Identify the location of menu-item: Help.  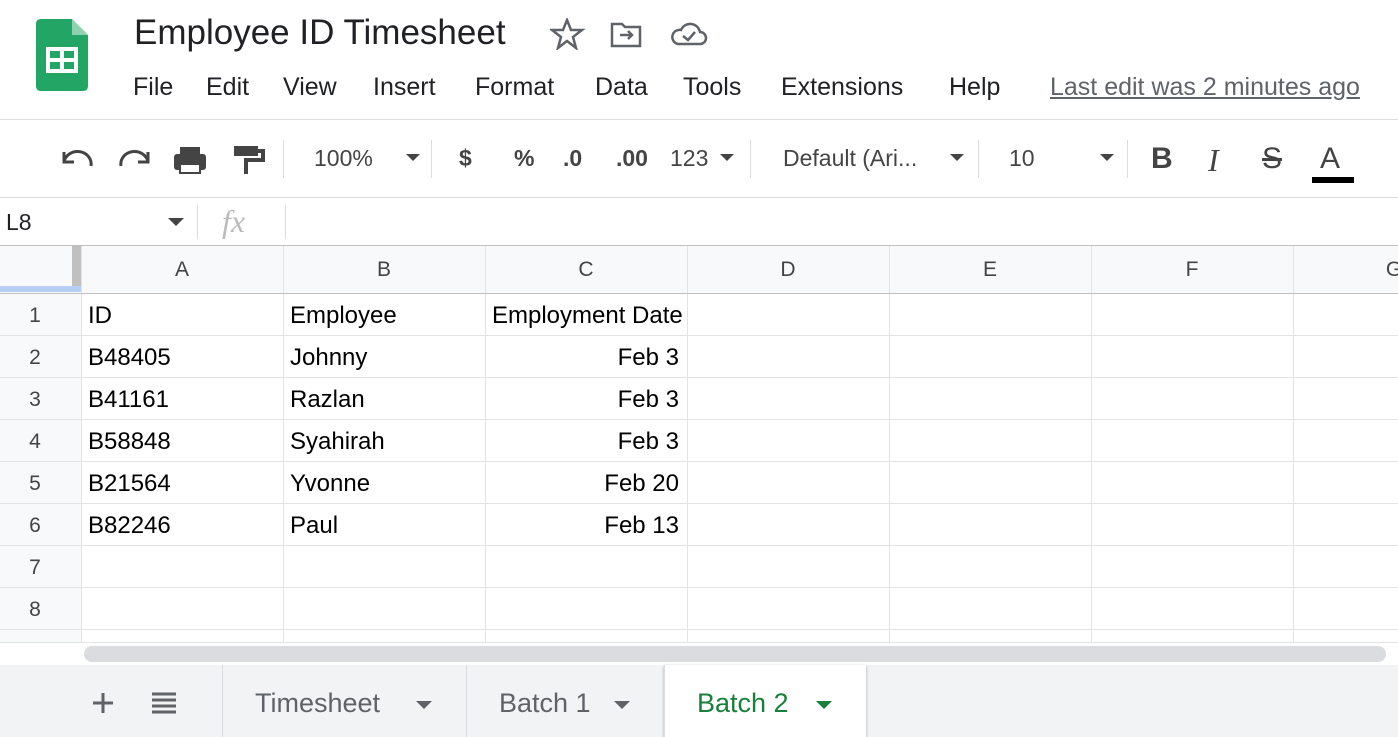
(975, 87).